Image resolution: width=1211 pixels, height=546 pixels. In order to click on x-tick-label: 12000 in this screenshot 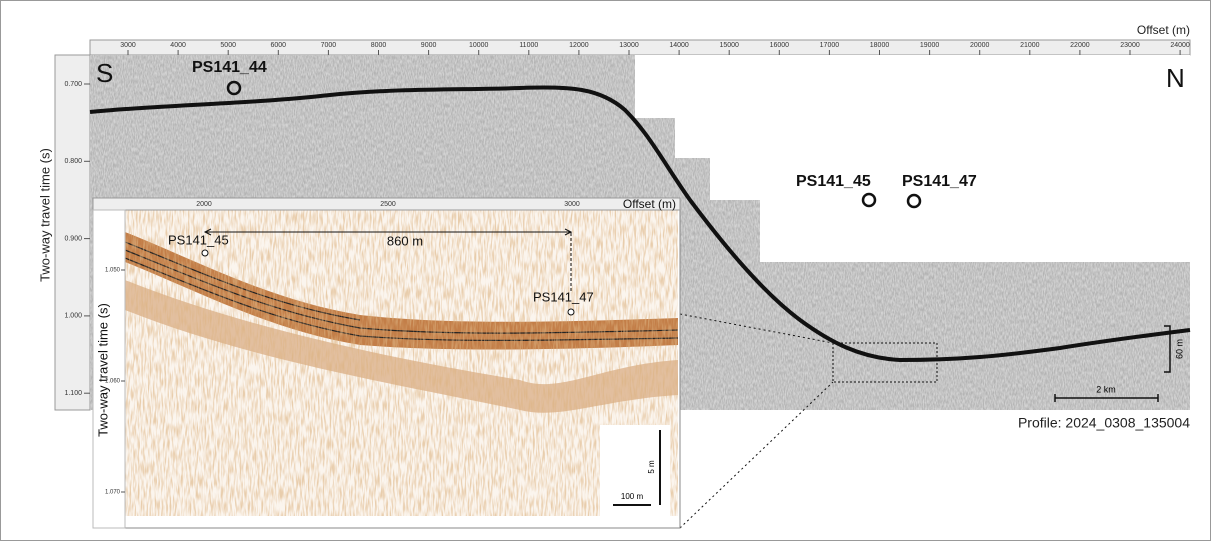, I will do `click(579, 45)`.